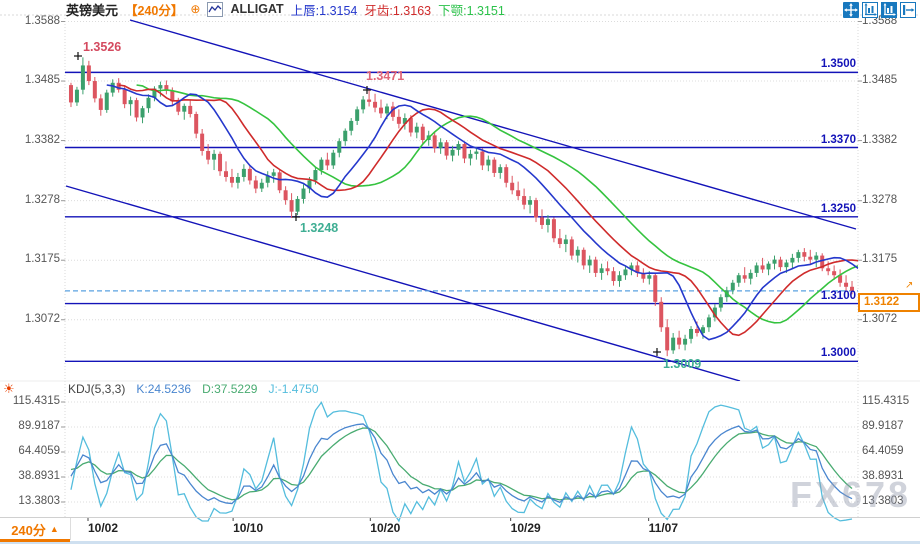  Describe the element at coordinates (42, 199) in the screenshot. I see `y-axis-label-left: 1.3278` at that location.